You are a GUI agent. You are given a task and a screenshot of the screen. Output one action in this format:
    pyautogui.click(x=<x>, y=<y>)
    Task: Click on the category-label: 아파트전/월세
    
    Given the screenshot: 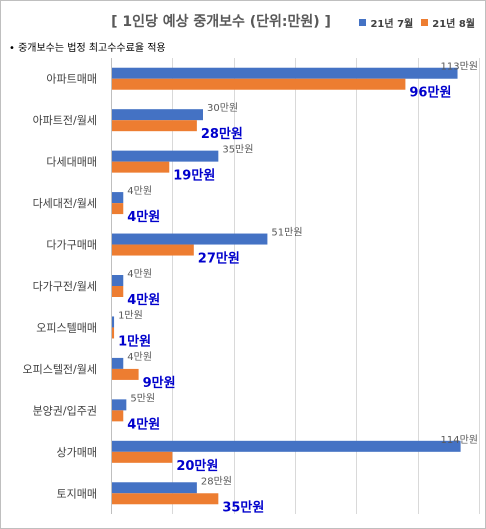 What is the action you would take?
    pyautogui.click(x=65, y=120)
    